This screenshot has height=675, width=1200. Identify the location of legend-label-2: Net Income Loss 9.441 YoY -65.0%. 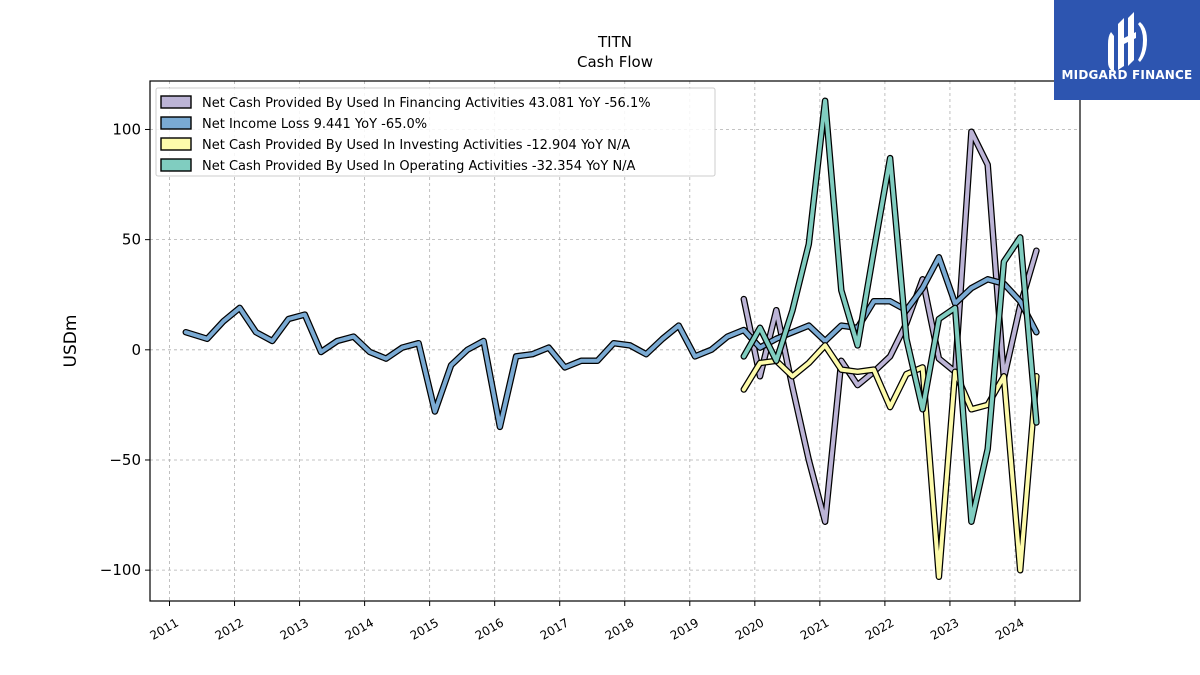
(314, 124).